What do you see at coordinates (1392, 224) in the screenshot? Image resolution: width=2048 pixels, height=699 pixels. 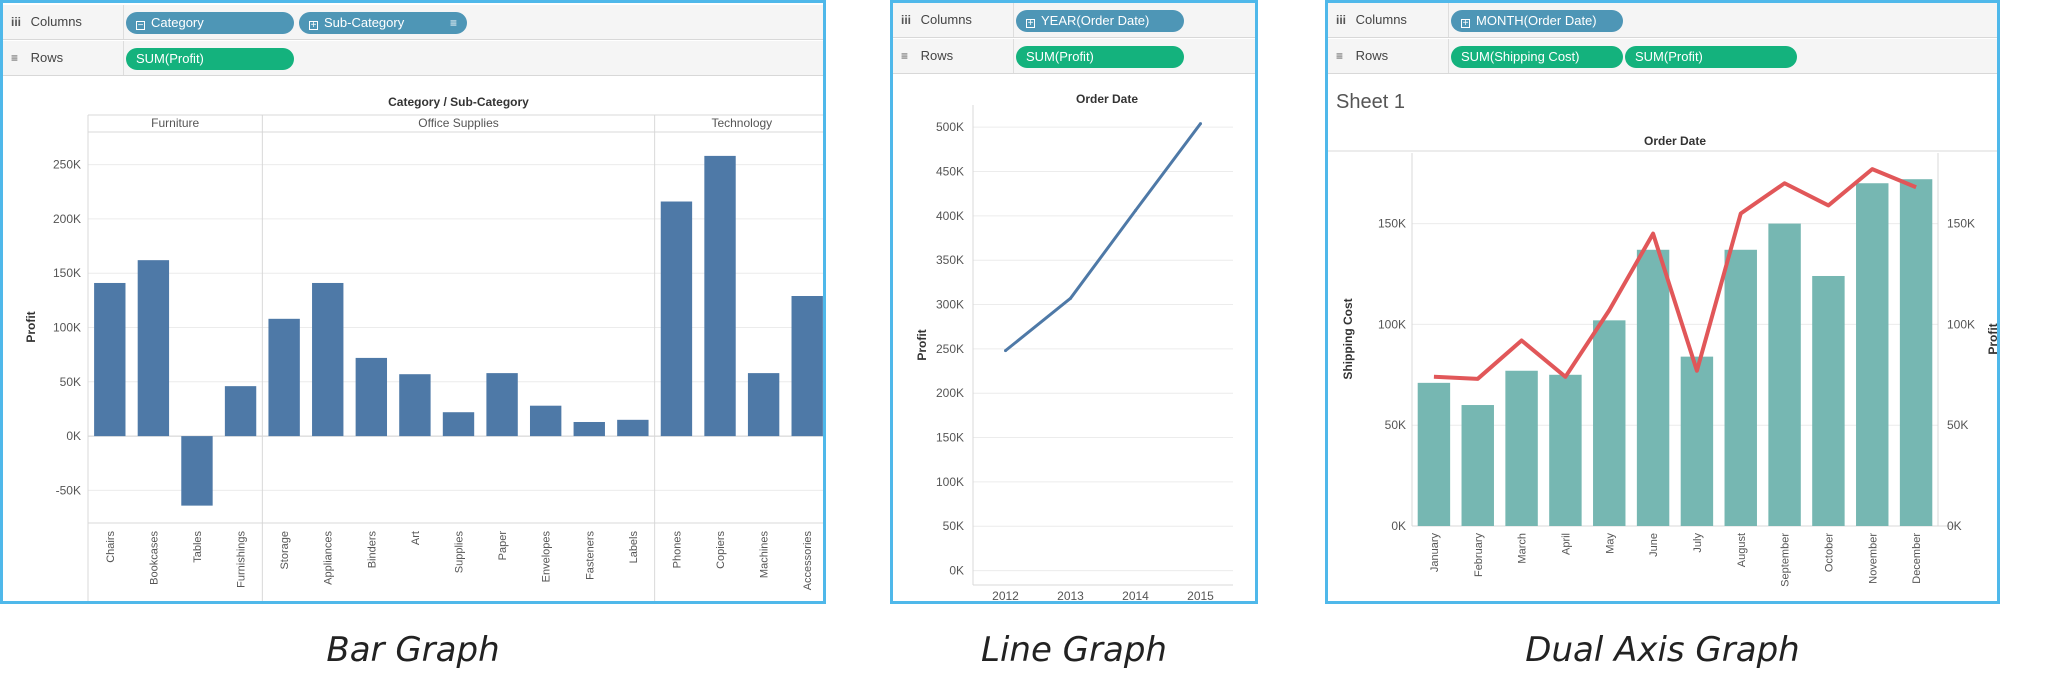 I see `y-tick-label-left: 150K` at bounding box center [1392, 224].